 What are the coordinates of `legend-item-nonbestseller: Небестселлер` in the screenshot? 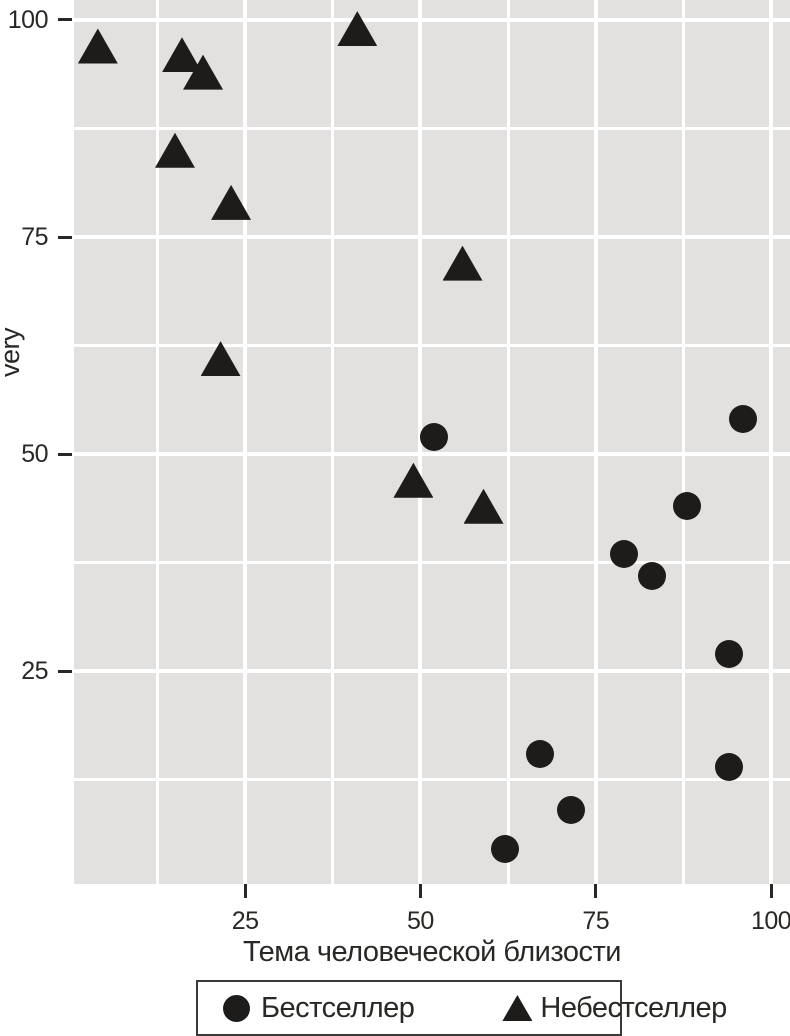 It's located at (614, 1008).